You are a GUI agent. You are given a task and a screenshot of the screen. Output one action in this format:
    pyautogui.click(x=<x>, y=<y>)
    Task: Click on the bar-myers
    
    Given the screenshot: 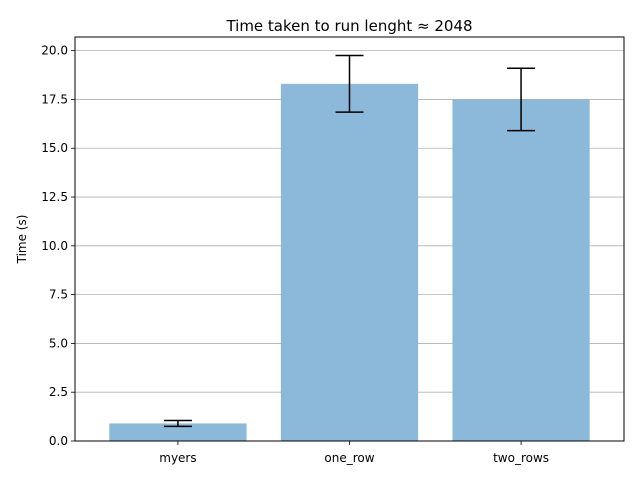 What is the action you would take?
    pyautogui.click(x=178, y=432)
    